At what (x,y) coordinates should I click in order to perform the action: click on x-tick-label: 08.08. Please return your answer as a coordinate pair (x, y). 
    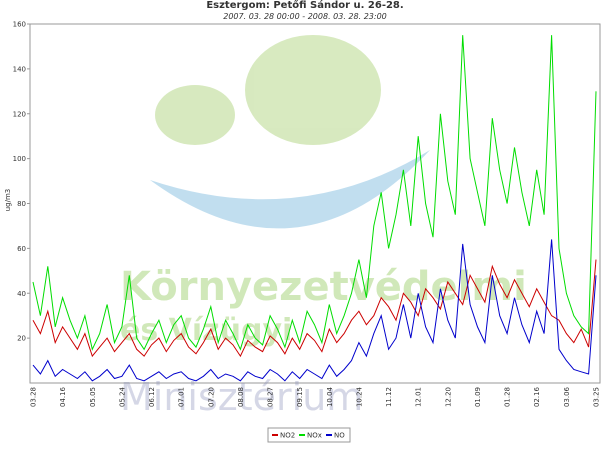
    Looking at the image, I should click on (241, 397).